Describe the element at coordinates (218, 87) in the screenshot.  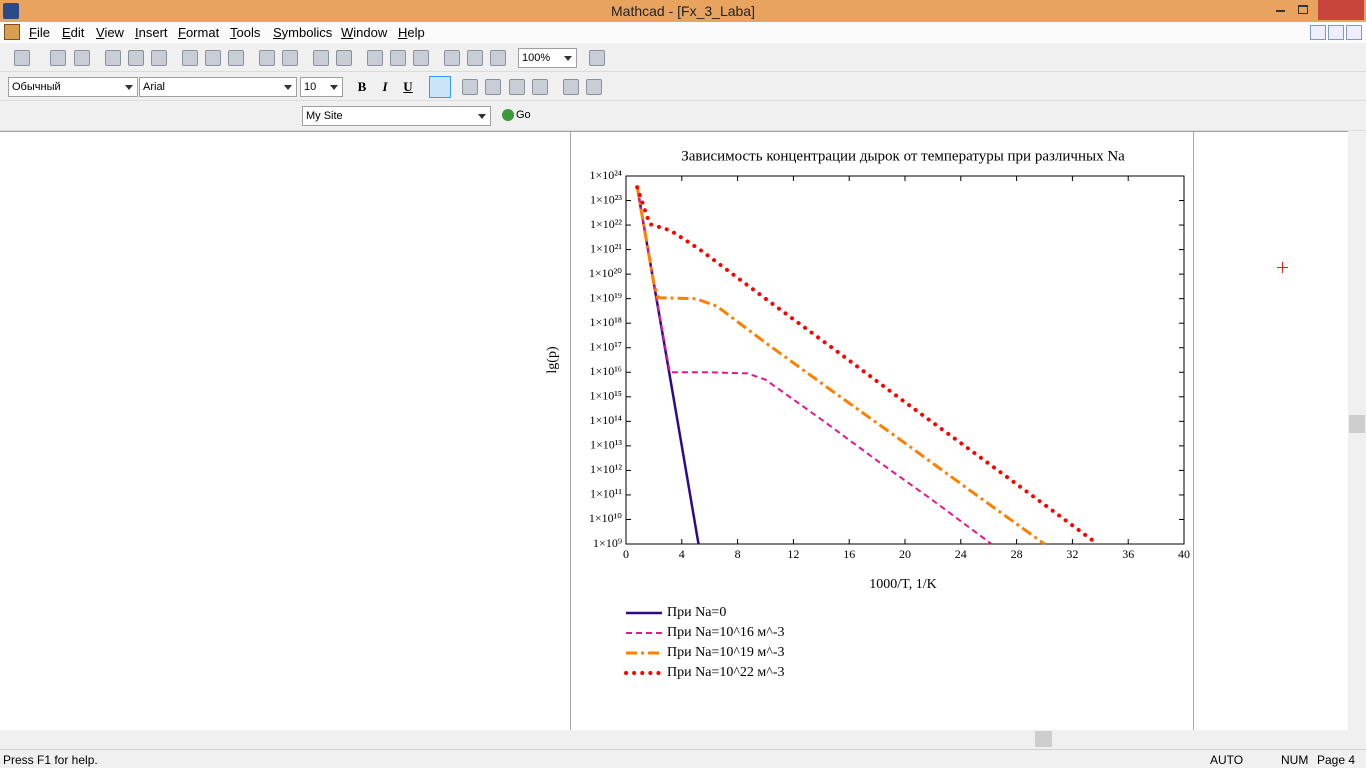
I see `font-combo: Arial` at that location.